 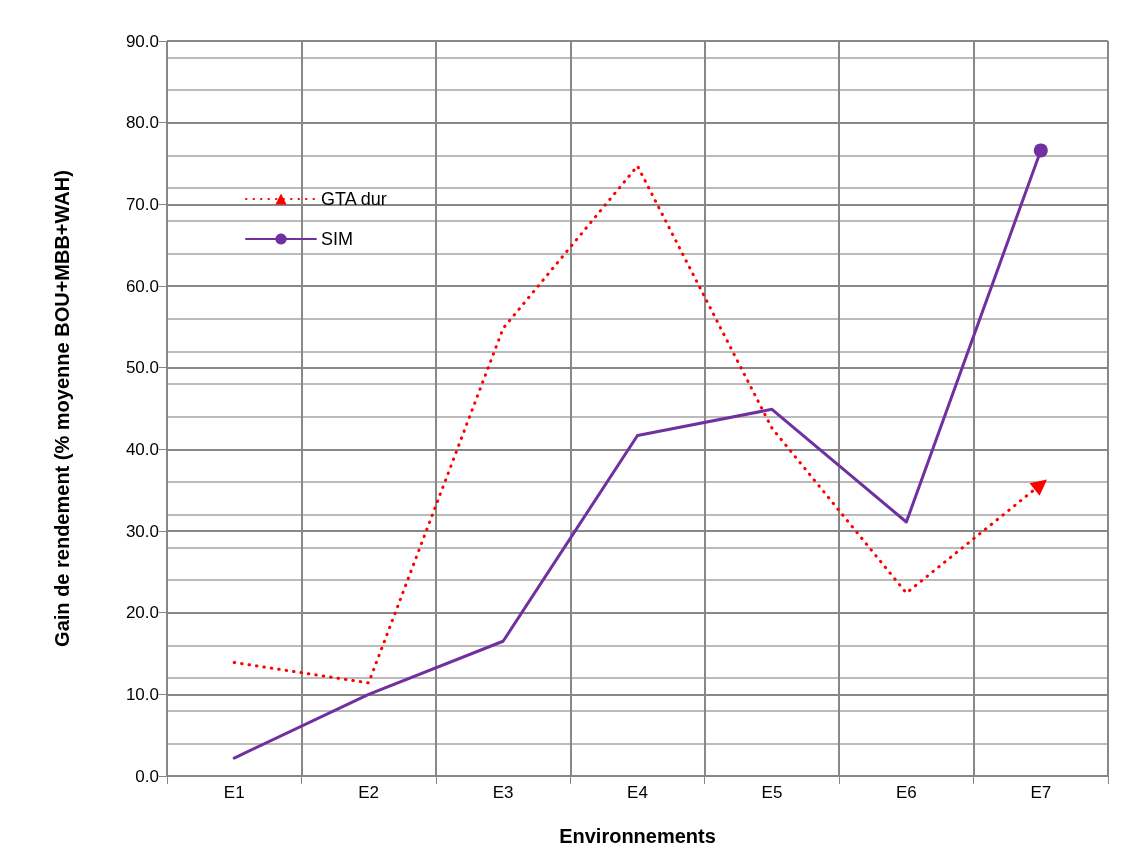 I want to click on x-tick-label: E6, so click(x=906, y=792).